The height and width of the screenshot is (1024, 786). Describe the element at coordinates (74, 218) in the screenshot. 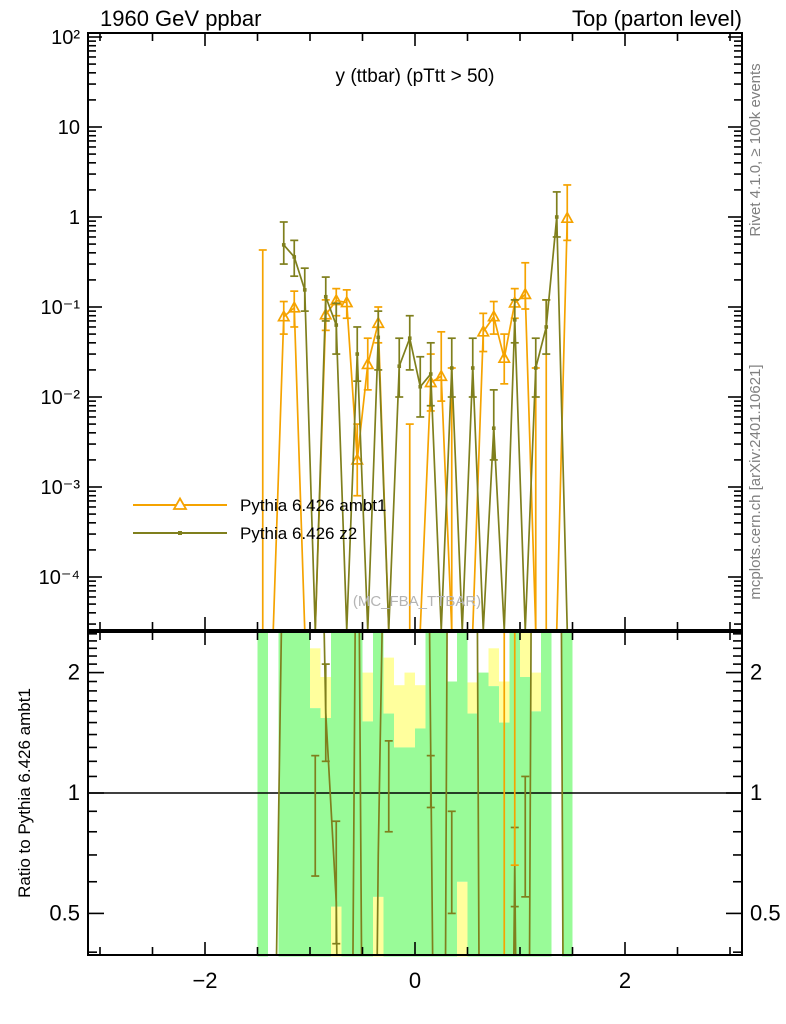

I see `y-tick-label: 1` at that location.